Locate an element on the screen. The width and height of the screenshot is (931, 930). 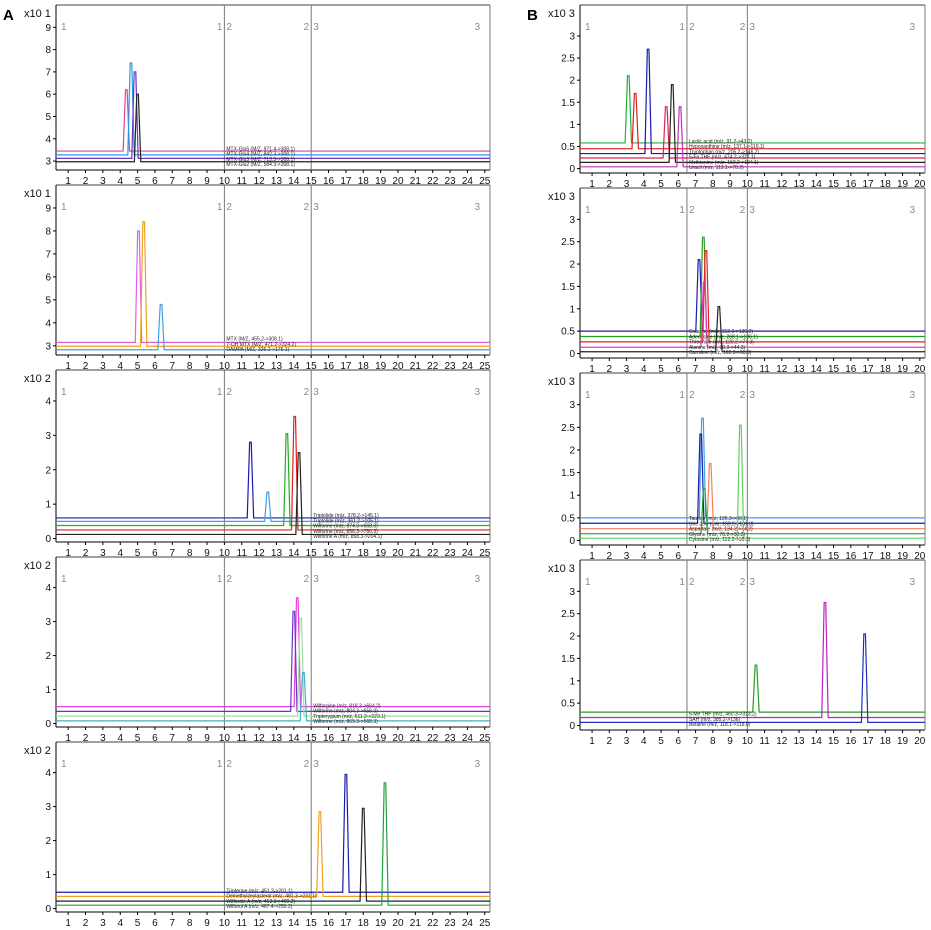
series-label: 5-Fo THF (m/z, 474.2->327.1) is located at coordinates (722, 158).